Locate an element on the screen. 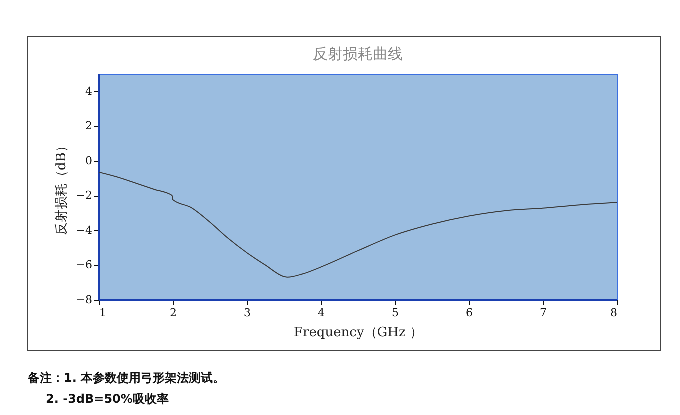 Image resolution: width=680 pixels, height=415 pixels. text: 2. -3dB=50%吸收率 is located at coordinates (107, 399).